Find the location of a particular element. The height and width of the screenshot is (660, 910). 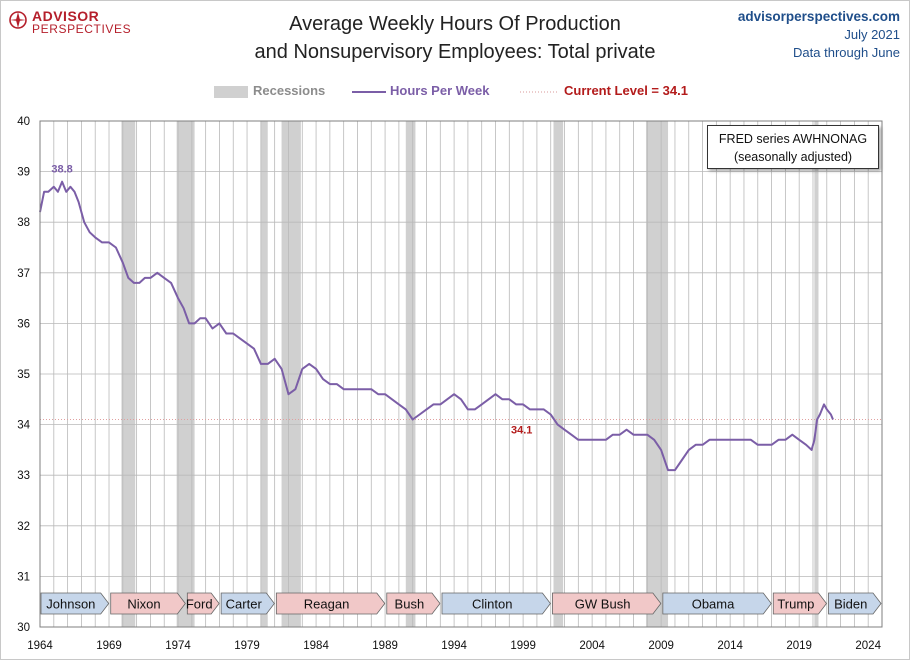

legend-series: Hours Per Week is located at coordinates (440, 90).